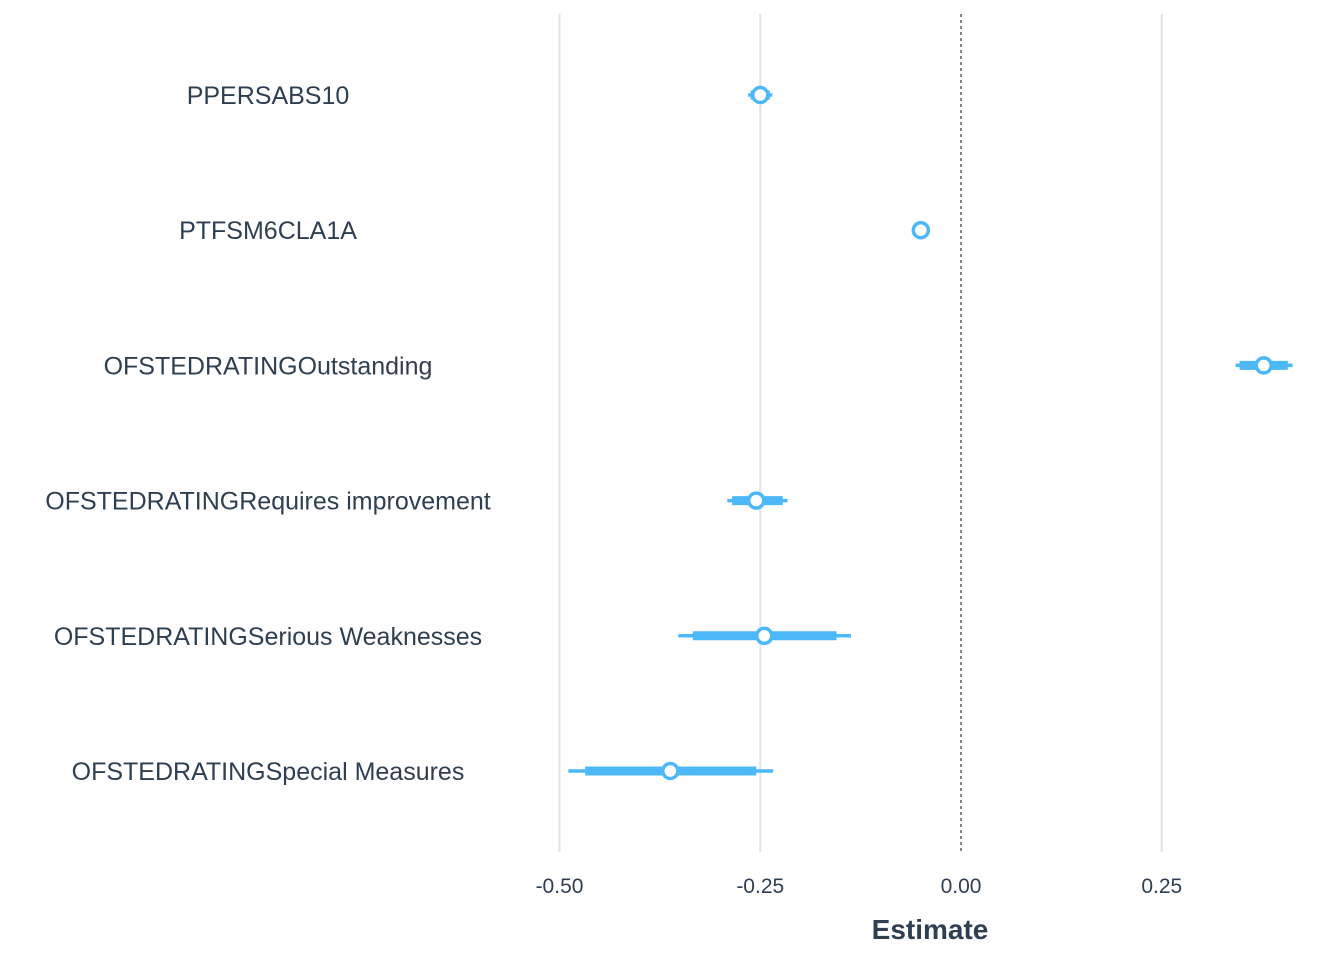  What do you see at coordinates (961, 886) in the screenshot?
I see `x-tick-label: 0.00` at bounding box center [961, 886].